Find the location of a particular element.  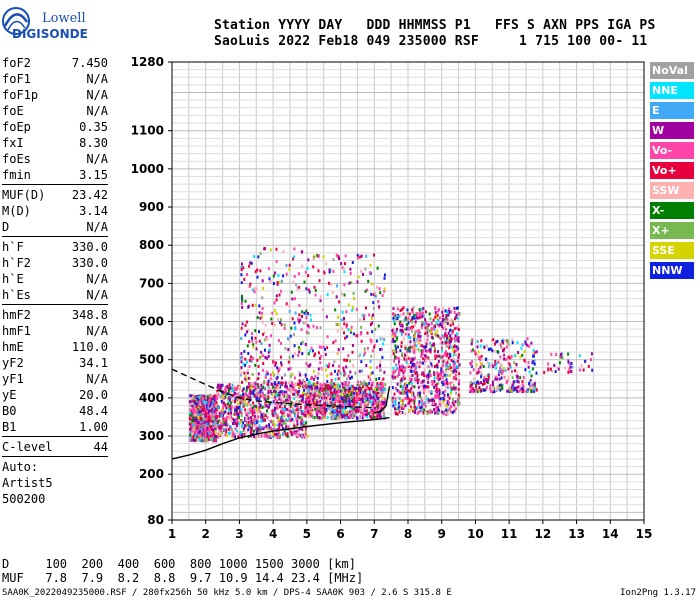

param-label: foF1 is located at coordinates (16, 79).